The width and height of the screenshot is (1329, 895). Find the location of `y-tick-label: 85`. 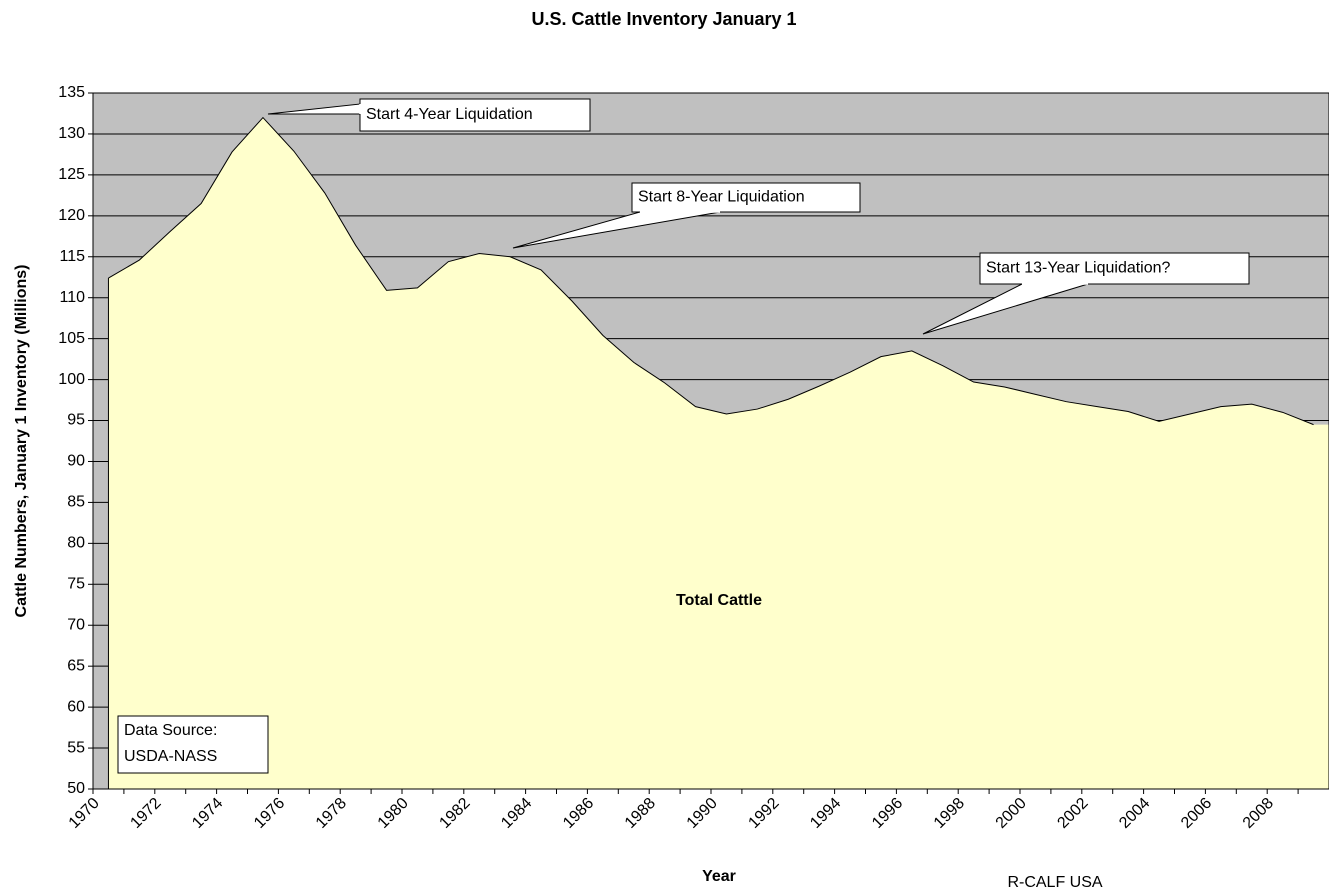

y-tick-label: 85 is located at coordinates (76, 502).